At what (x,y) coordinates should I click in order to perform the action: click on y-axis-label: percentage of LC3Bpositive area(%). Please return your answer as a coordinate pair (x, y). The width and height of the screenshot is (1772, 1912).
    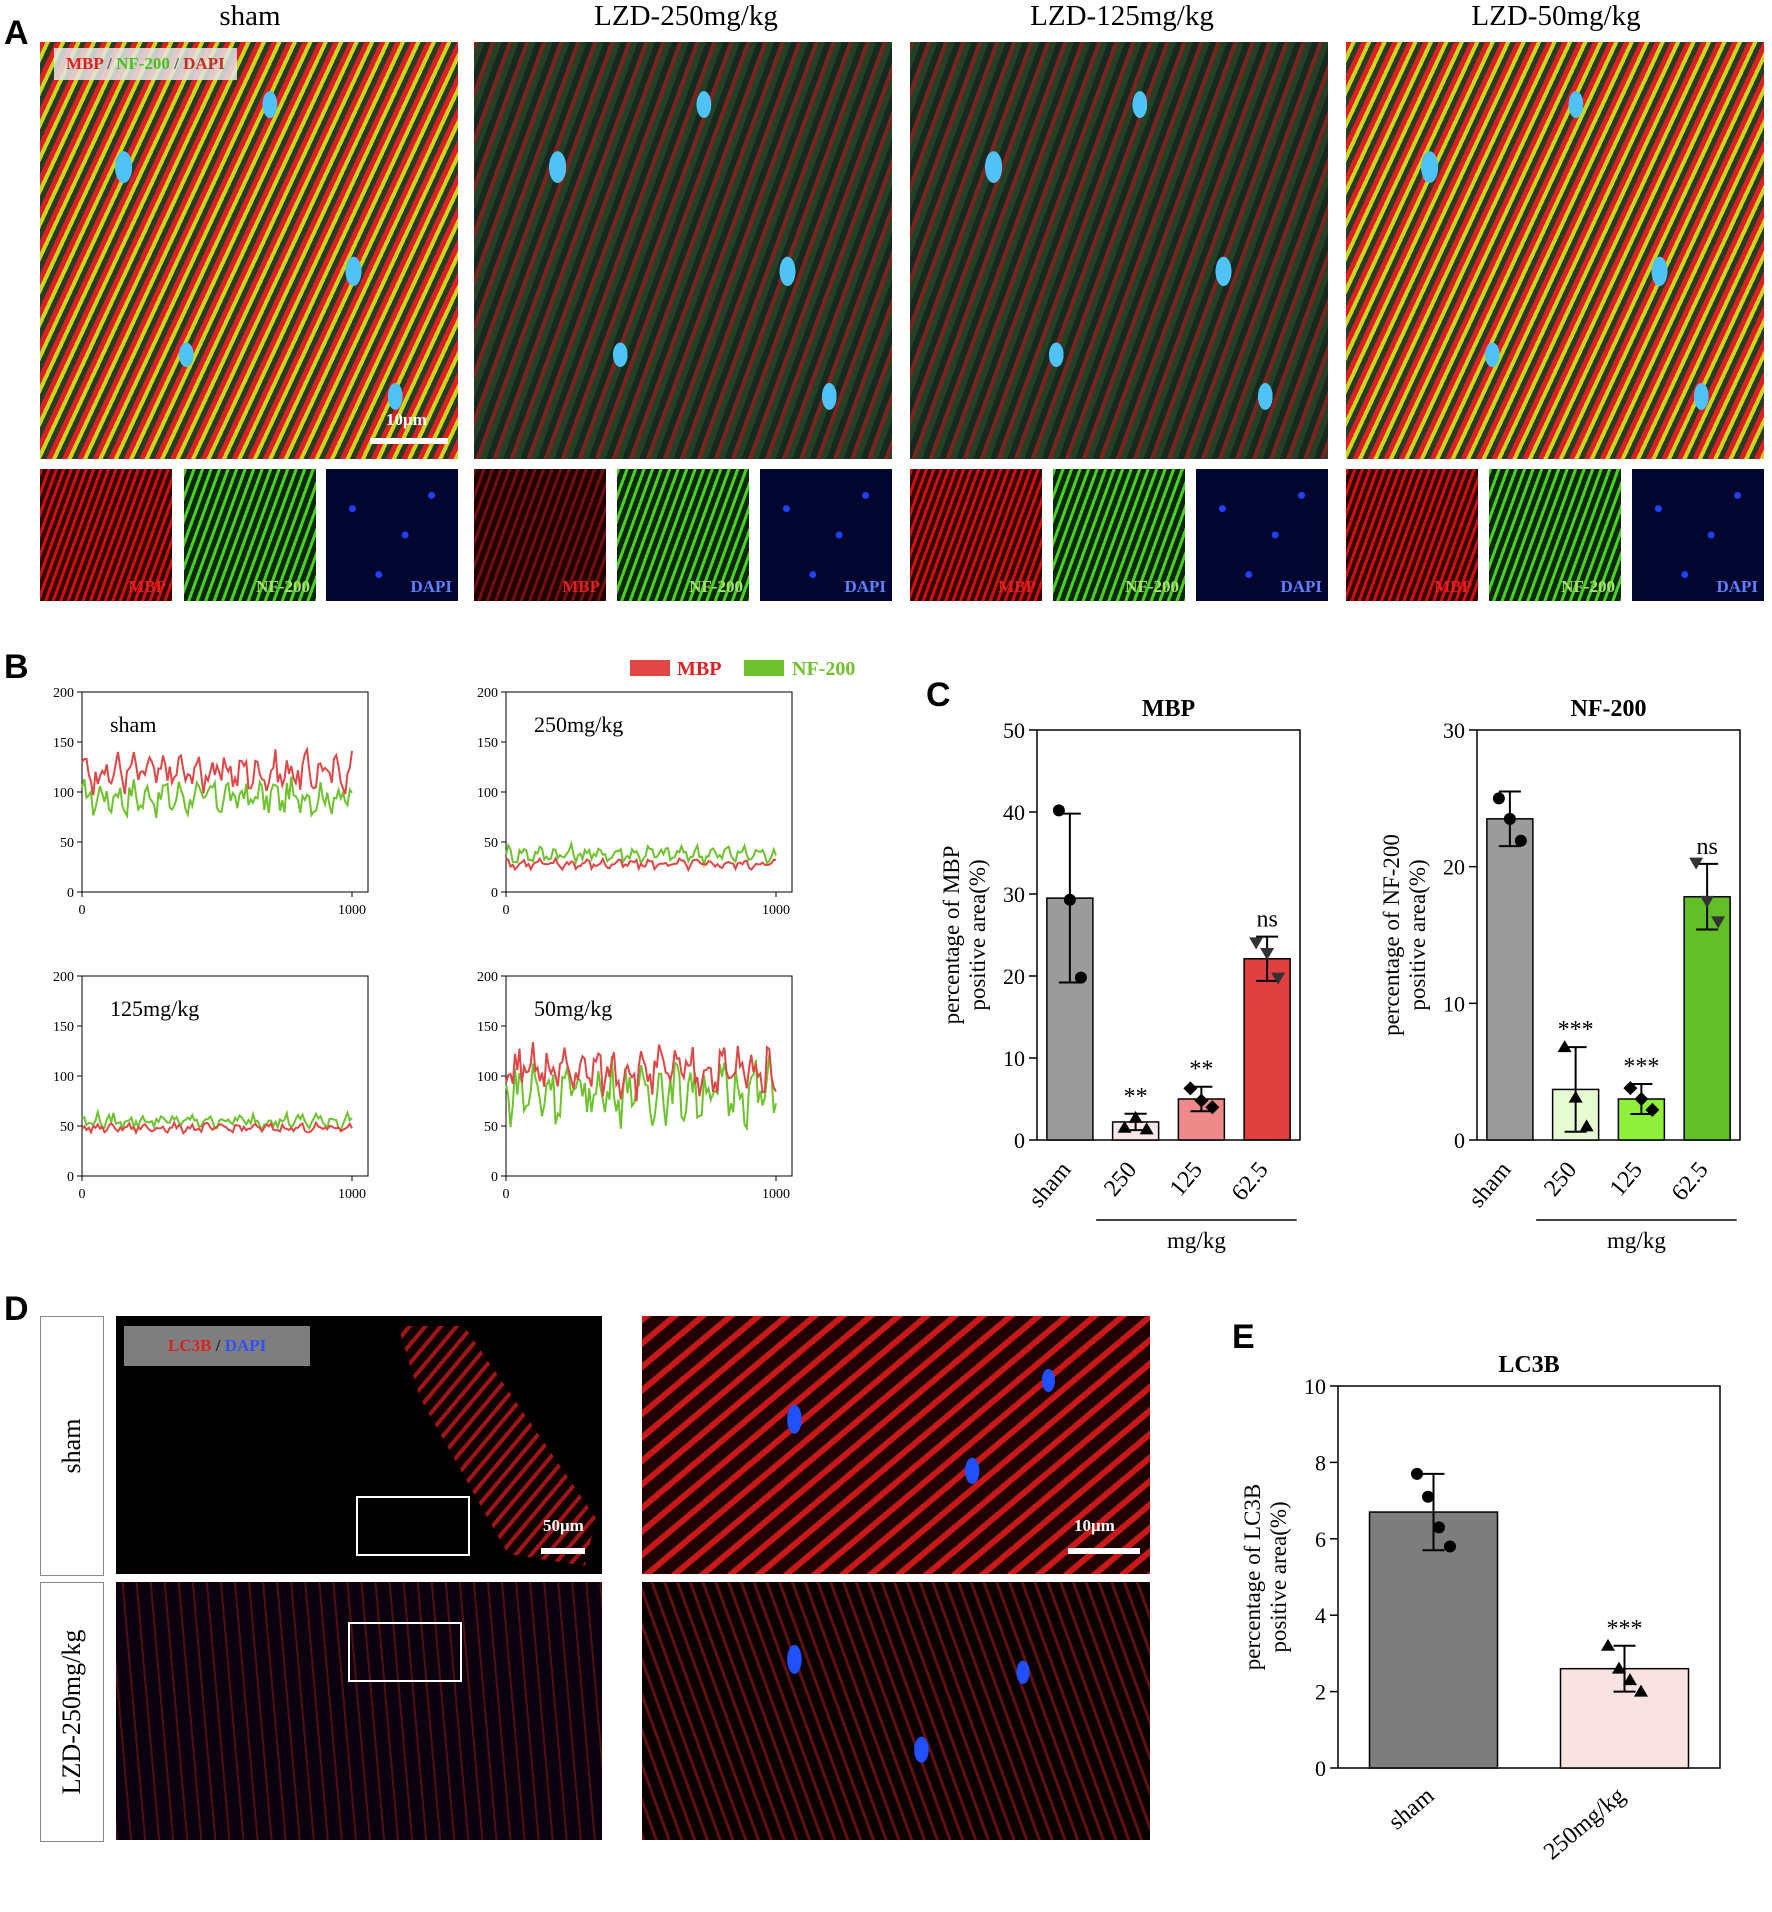
    Looking at the image, I should click on (1265, 1577).